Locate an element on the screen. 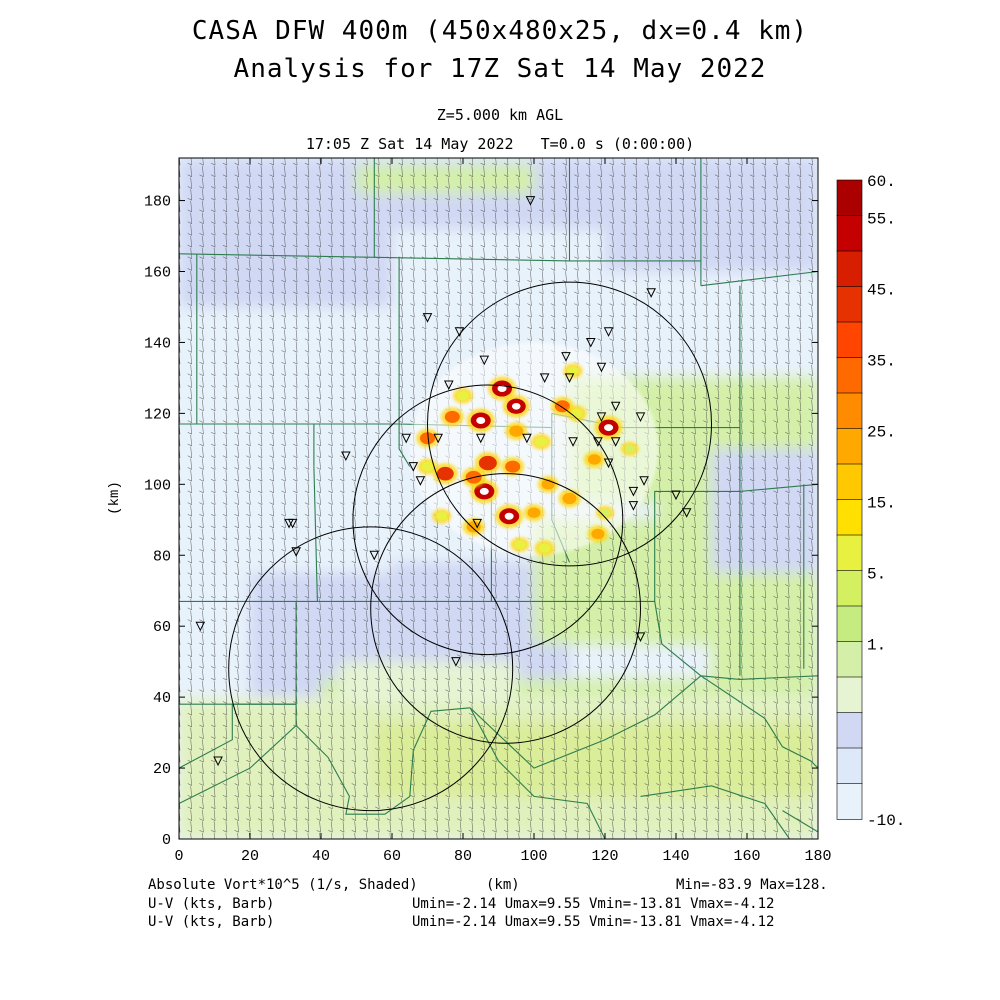  y-tick-label: 80 is located at coordinates (162, 556).